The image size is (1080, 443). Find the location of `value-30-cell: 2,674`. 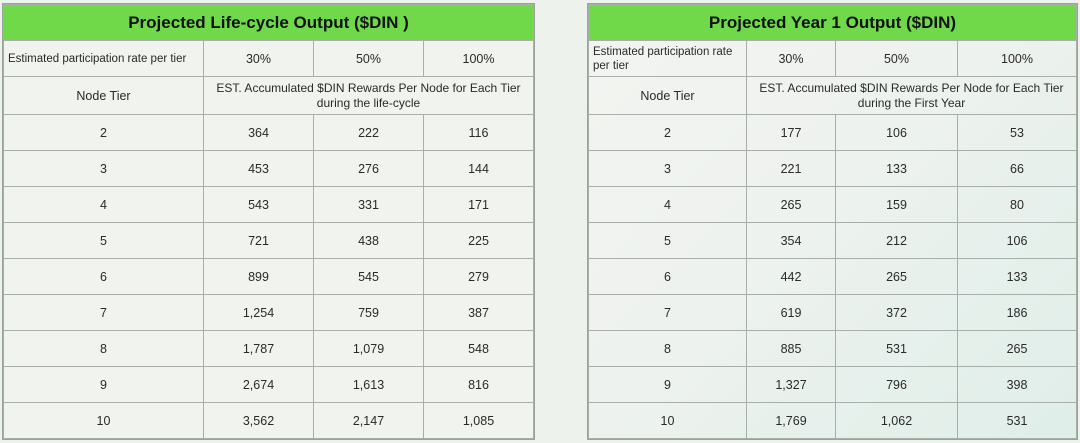

value-30-cell: 2,674 is located at coordinates (258, 384).